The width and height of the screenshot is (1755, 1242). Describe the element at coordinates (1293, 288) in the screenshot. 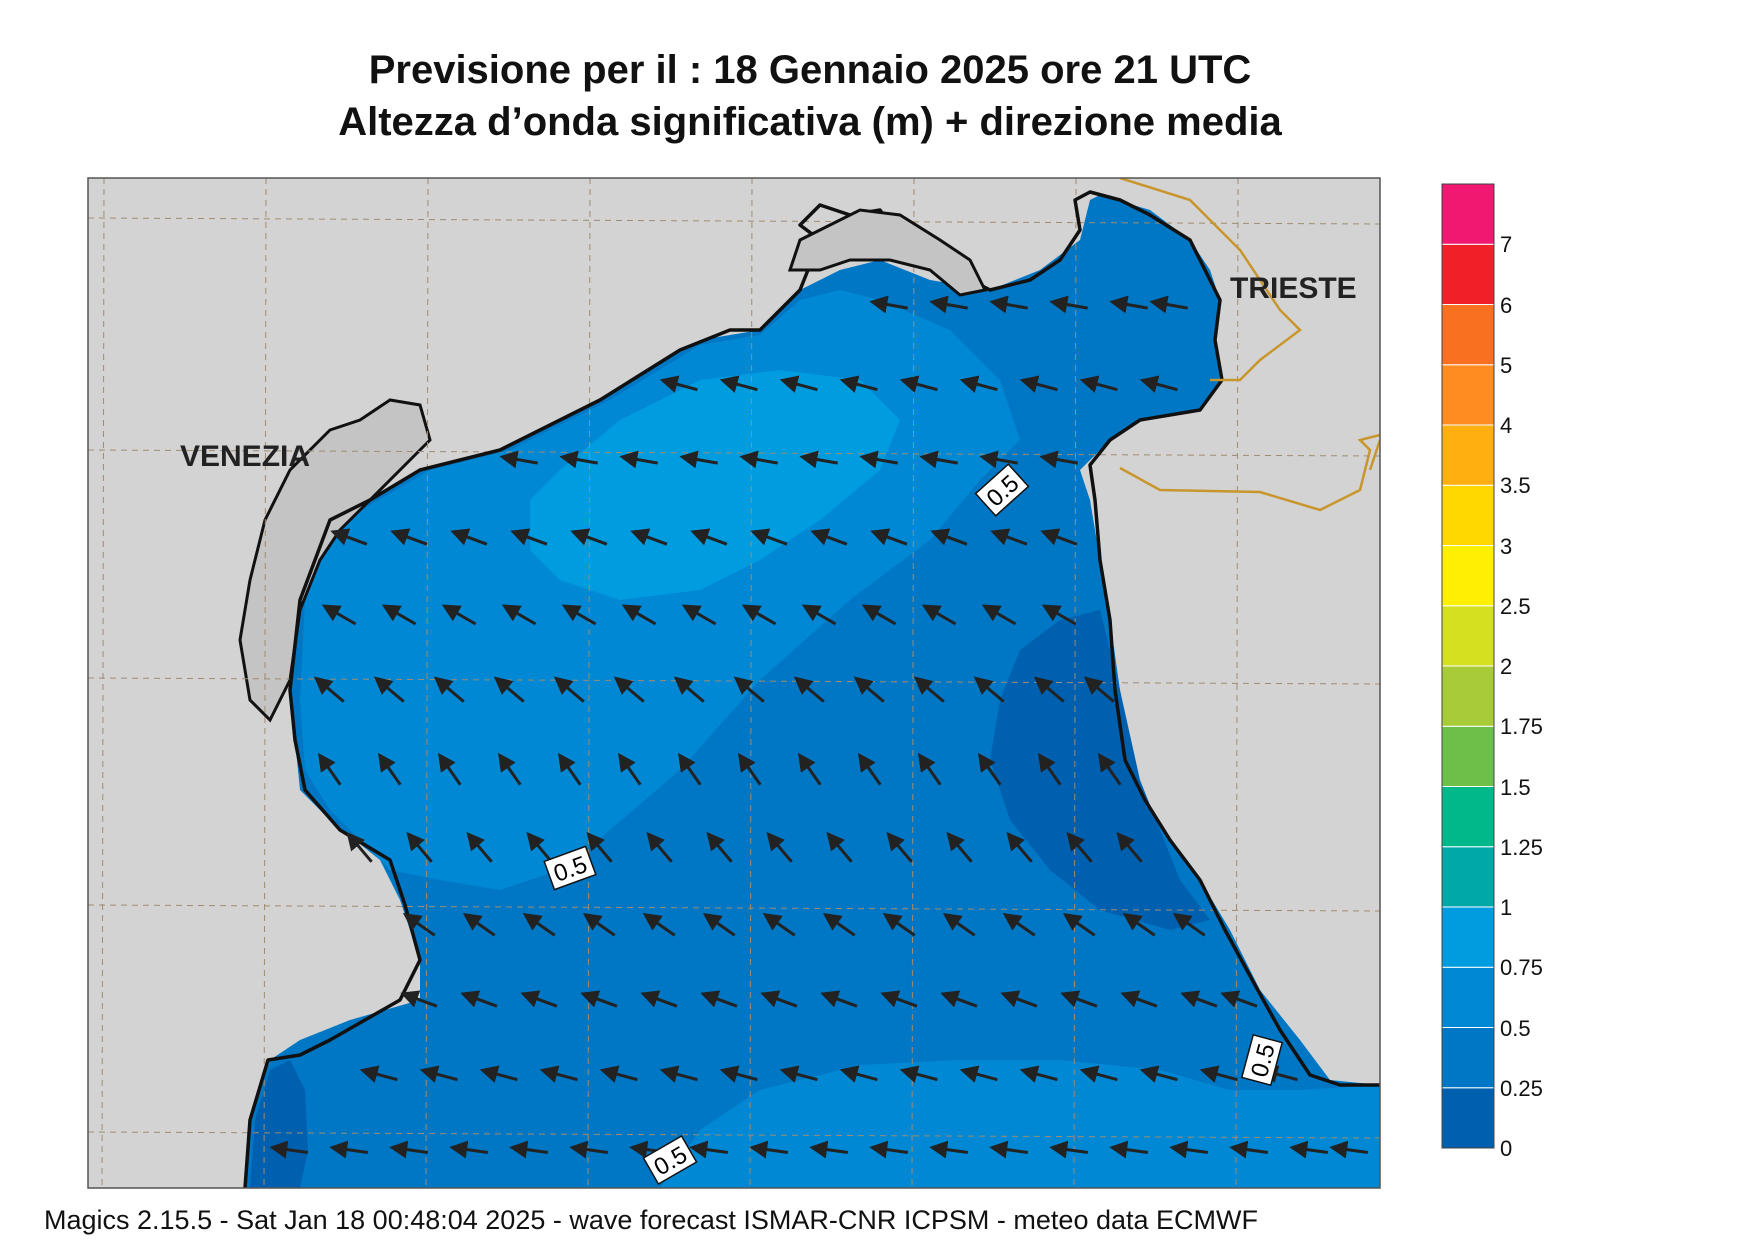

I see `city-label-trieste: TRIESTE` at that location.